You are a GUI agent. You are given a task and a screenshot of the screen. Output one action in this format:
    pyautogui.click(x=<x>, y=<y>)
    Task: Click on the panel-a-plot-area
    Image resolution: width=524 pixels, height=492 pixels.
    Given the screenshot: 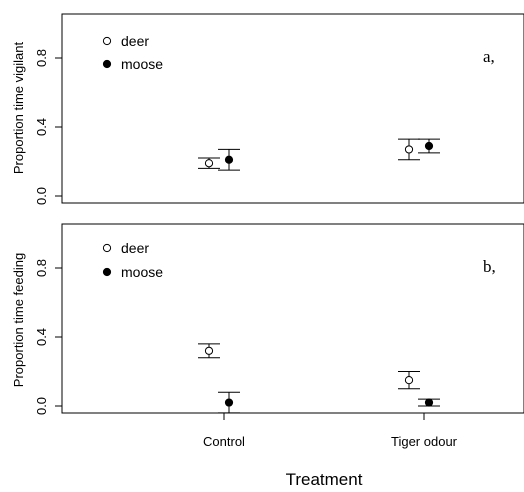 What is the action you would take?
    pyautogui.click(x=319, y=154)
    